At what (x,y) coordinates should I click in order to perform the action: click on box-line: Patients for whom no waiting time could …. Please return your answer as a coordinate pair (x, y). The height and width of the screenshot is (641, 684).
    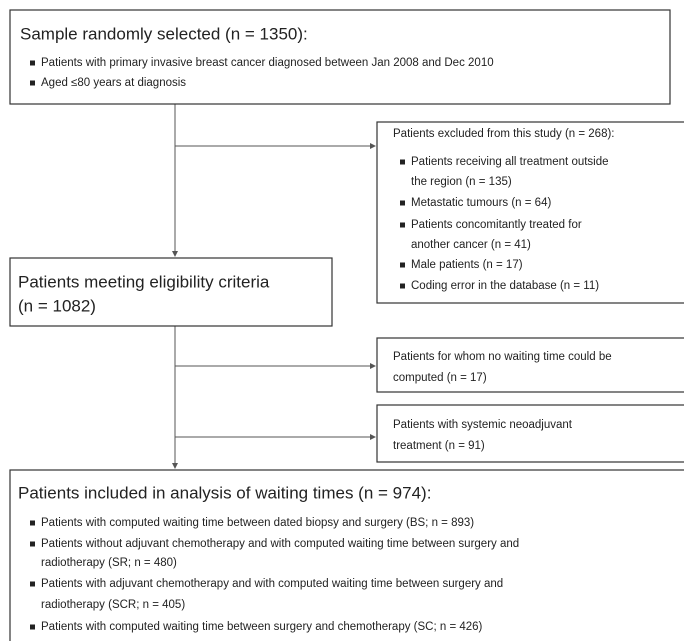
    Looking at the image, I should click on (502, 357).